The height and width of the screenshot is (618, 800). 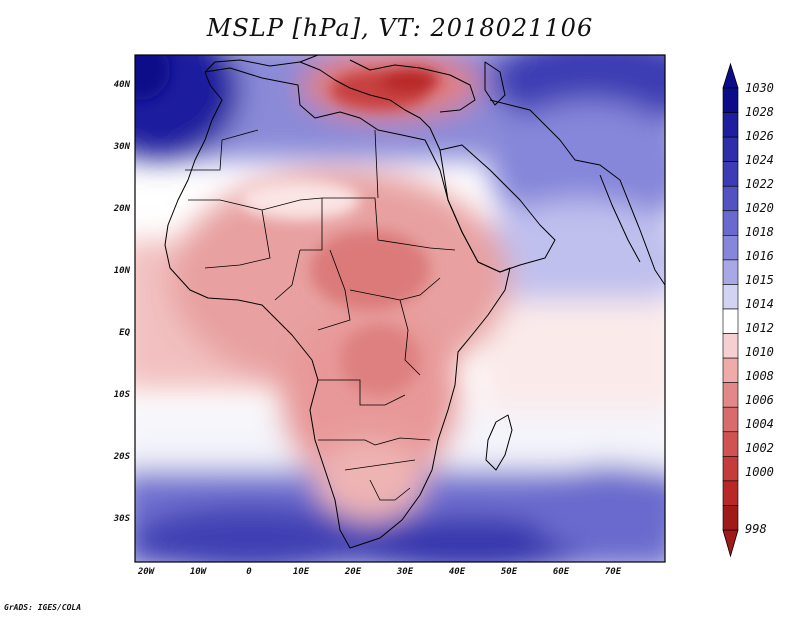 I want to click on lat-label: 40N, so click(x=121, y=85).